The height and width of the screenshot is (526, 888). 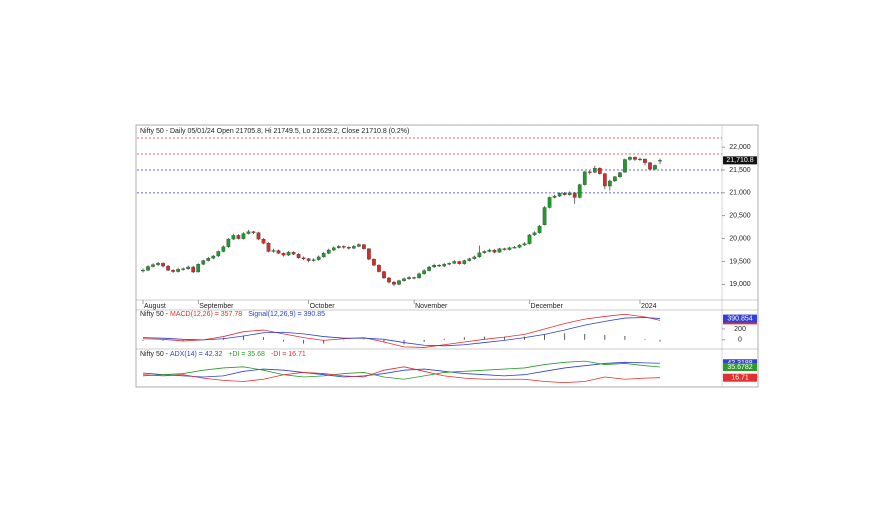 What do you see at coordinates (740, 147) in the screenshot?
I see `y-tick-label: 22,000` at bounding box center [740, 147].